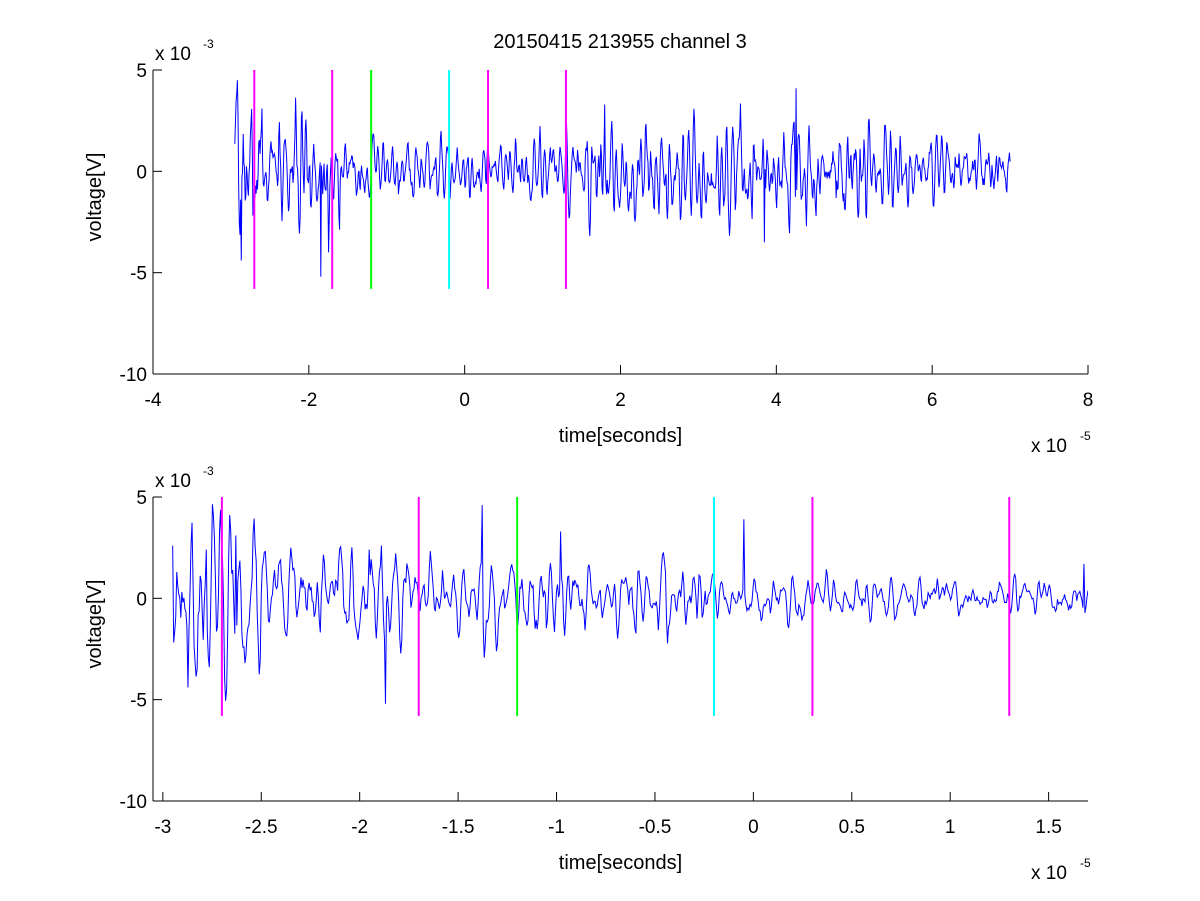 The width and height of the screenshot is (1200, 901). What do you see at coordinates (932, 400) in the screenshot?
I see `x-tick-label: 6` at bounding box center [932, 400].